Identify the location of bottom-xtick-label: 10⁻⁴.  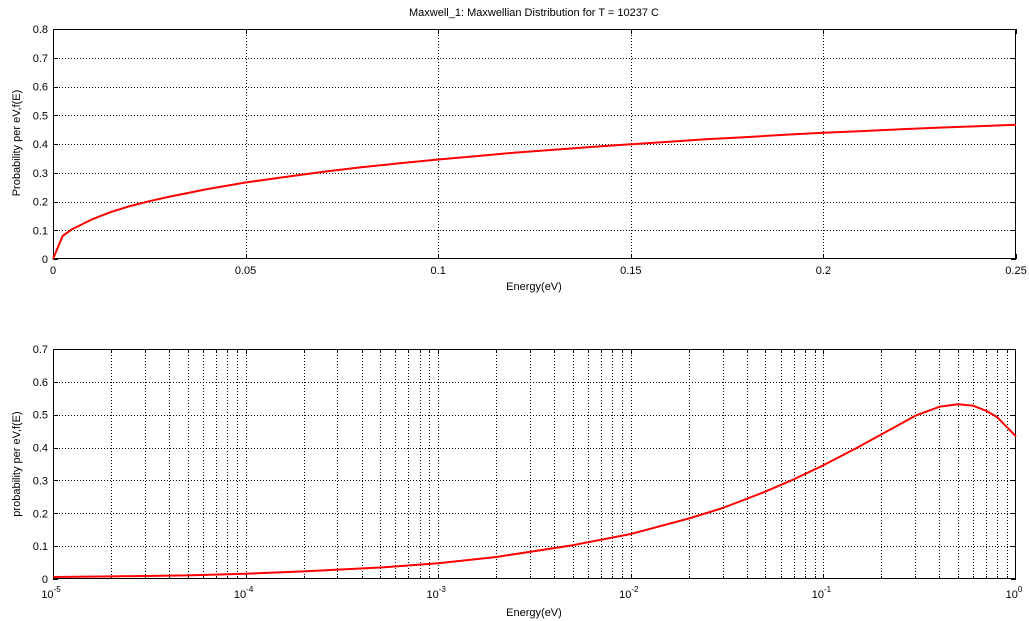
(244, 593).